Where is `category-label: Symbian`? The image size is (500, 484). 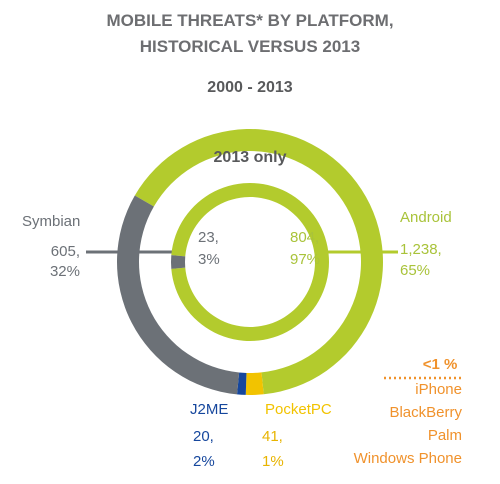 category-label: Symbian is located at coordinates (51, 221).